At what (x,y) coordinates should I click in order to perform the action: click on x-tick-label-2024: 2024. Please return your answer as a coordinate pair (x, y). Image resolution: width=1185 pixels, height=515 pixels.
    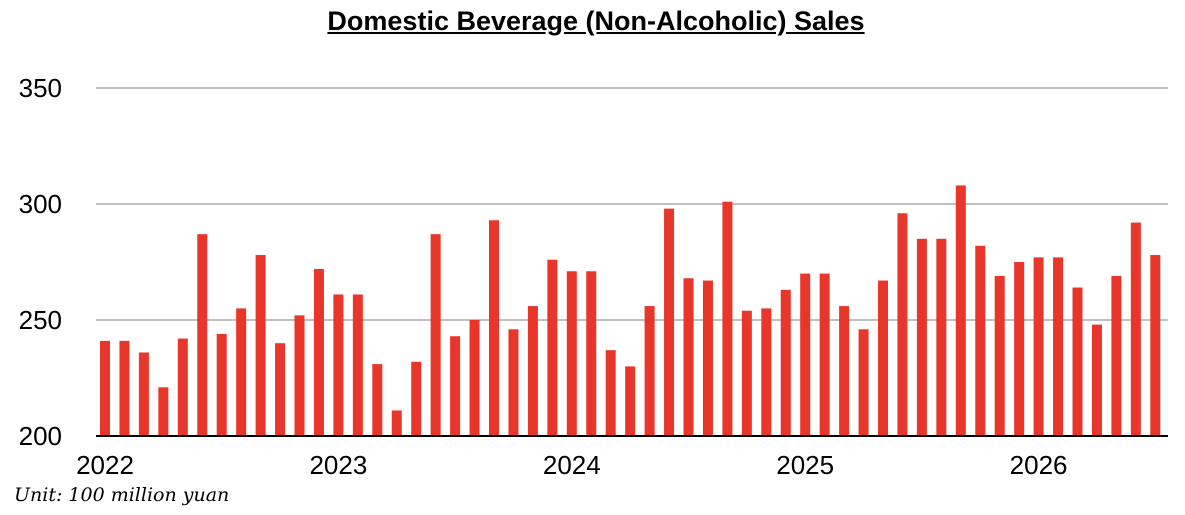
    Looking at the image, I should click on (572, 465).